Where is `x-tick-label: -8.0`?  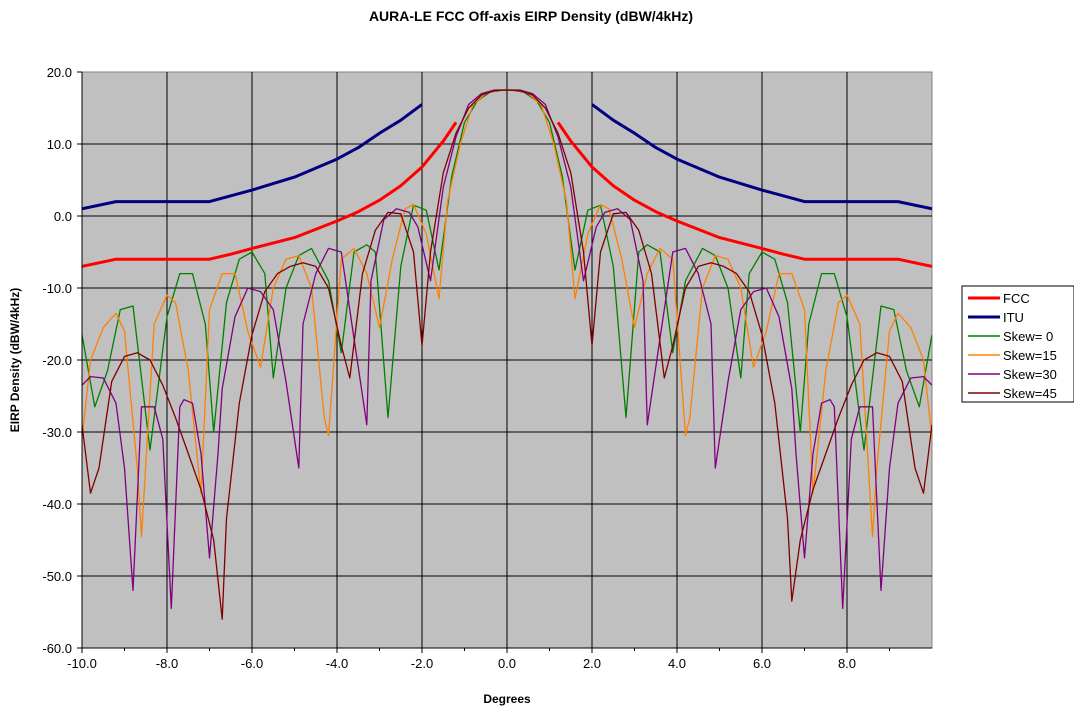 x-tick-label: -8.0 is located at coordinates (167, 663).